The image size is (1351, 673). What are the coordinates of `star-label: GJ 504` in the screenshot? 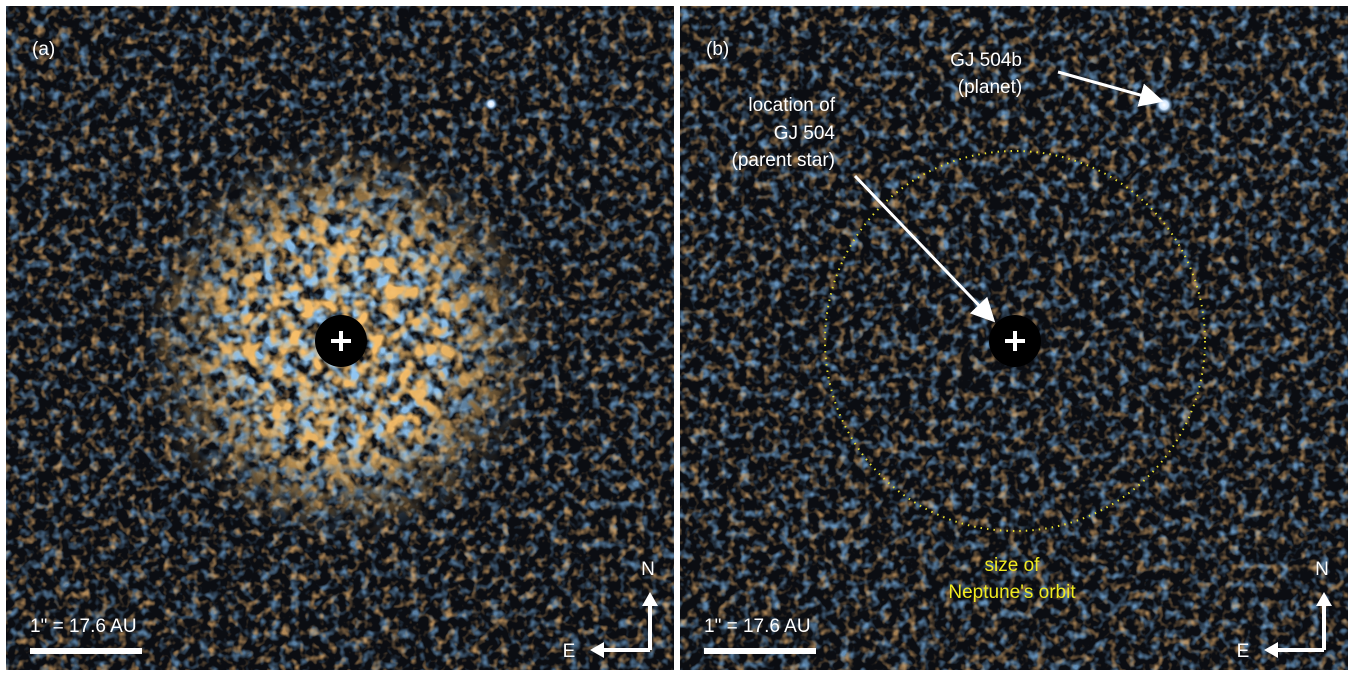 It's located at (805, 133).